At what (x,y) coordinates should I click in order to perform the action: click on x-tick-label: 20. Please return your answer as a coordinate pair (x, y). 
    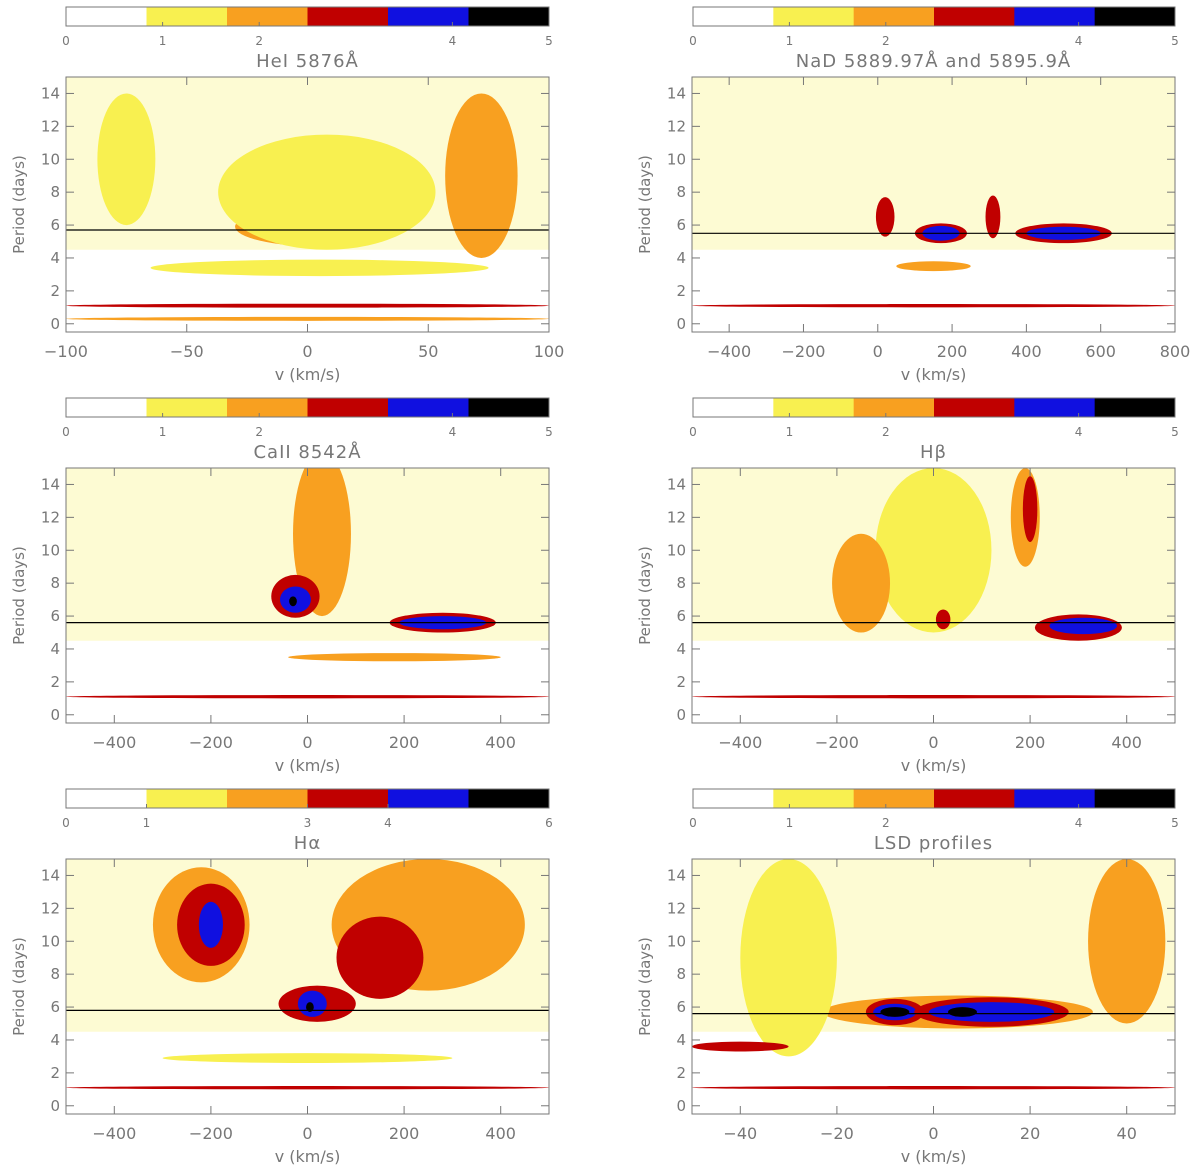
    Looking at the image, I should click on (1030, 1133).